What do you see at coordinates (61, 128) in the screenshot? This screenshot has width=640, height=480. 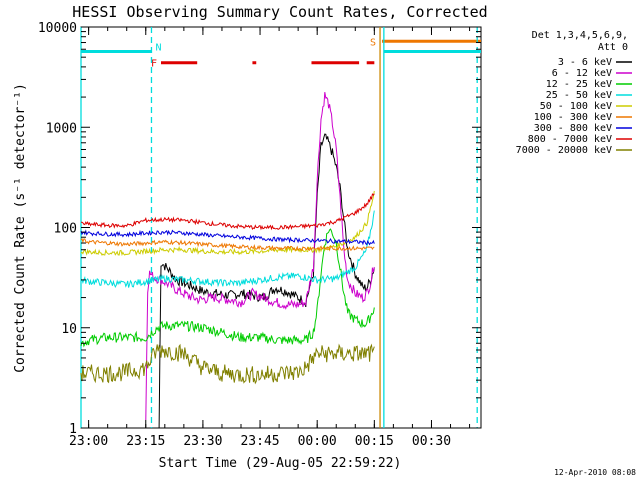 I see `y-tick-label: 1000` at bounding box center [61, 128].